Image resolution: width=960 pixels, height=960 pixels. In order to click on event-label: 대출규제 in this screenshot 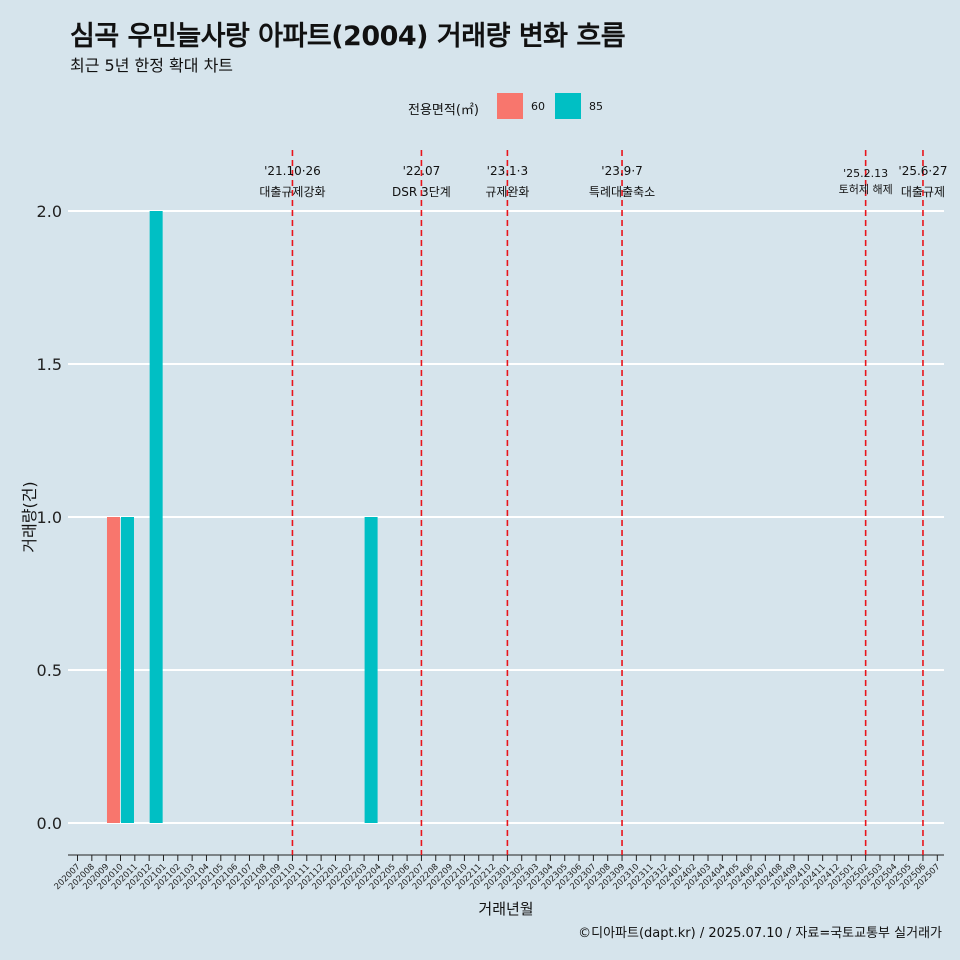, I will do `click(923, 192)`.